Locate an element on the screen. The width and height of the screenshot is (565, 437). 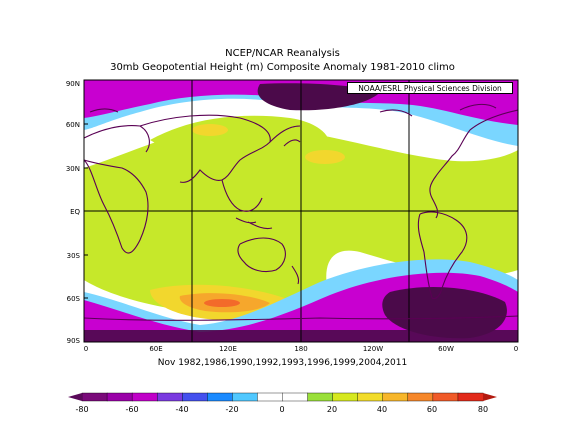
lat-label: 60N is located at coordinates (72, 125).